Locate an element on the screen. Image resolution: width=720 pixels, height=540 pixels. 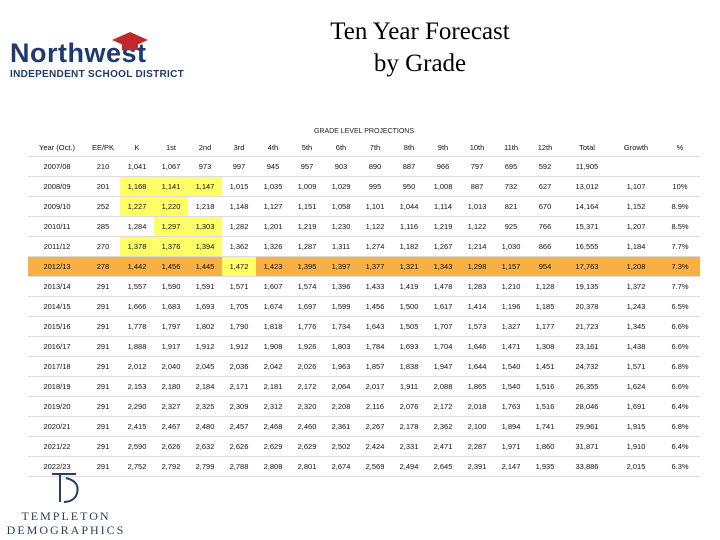
value-cell: 1,220 is located at coordinates (171, 206).